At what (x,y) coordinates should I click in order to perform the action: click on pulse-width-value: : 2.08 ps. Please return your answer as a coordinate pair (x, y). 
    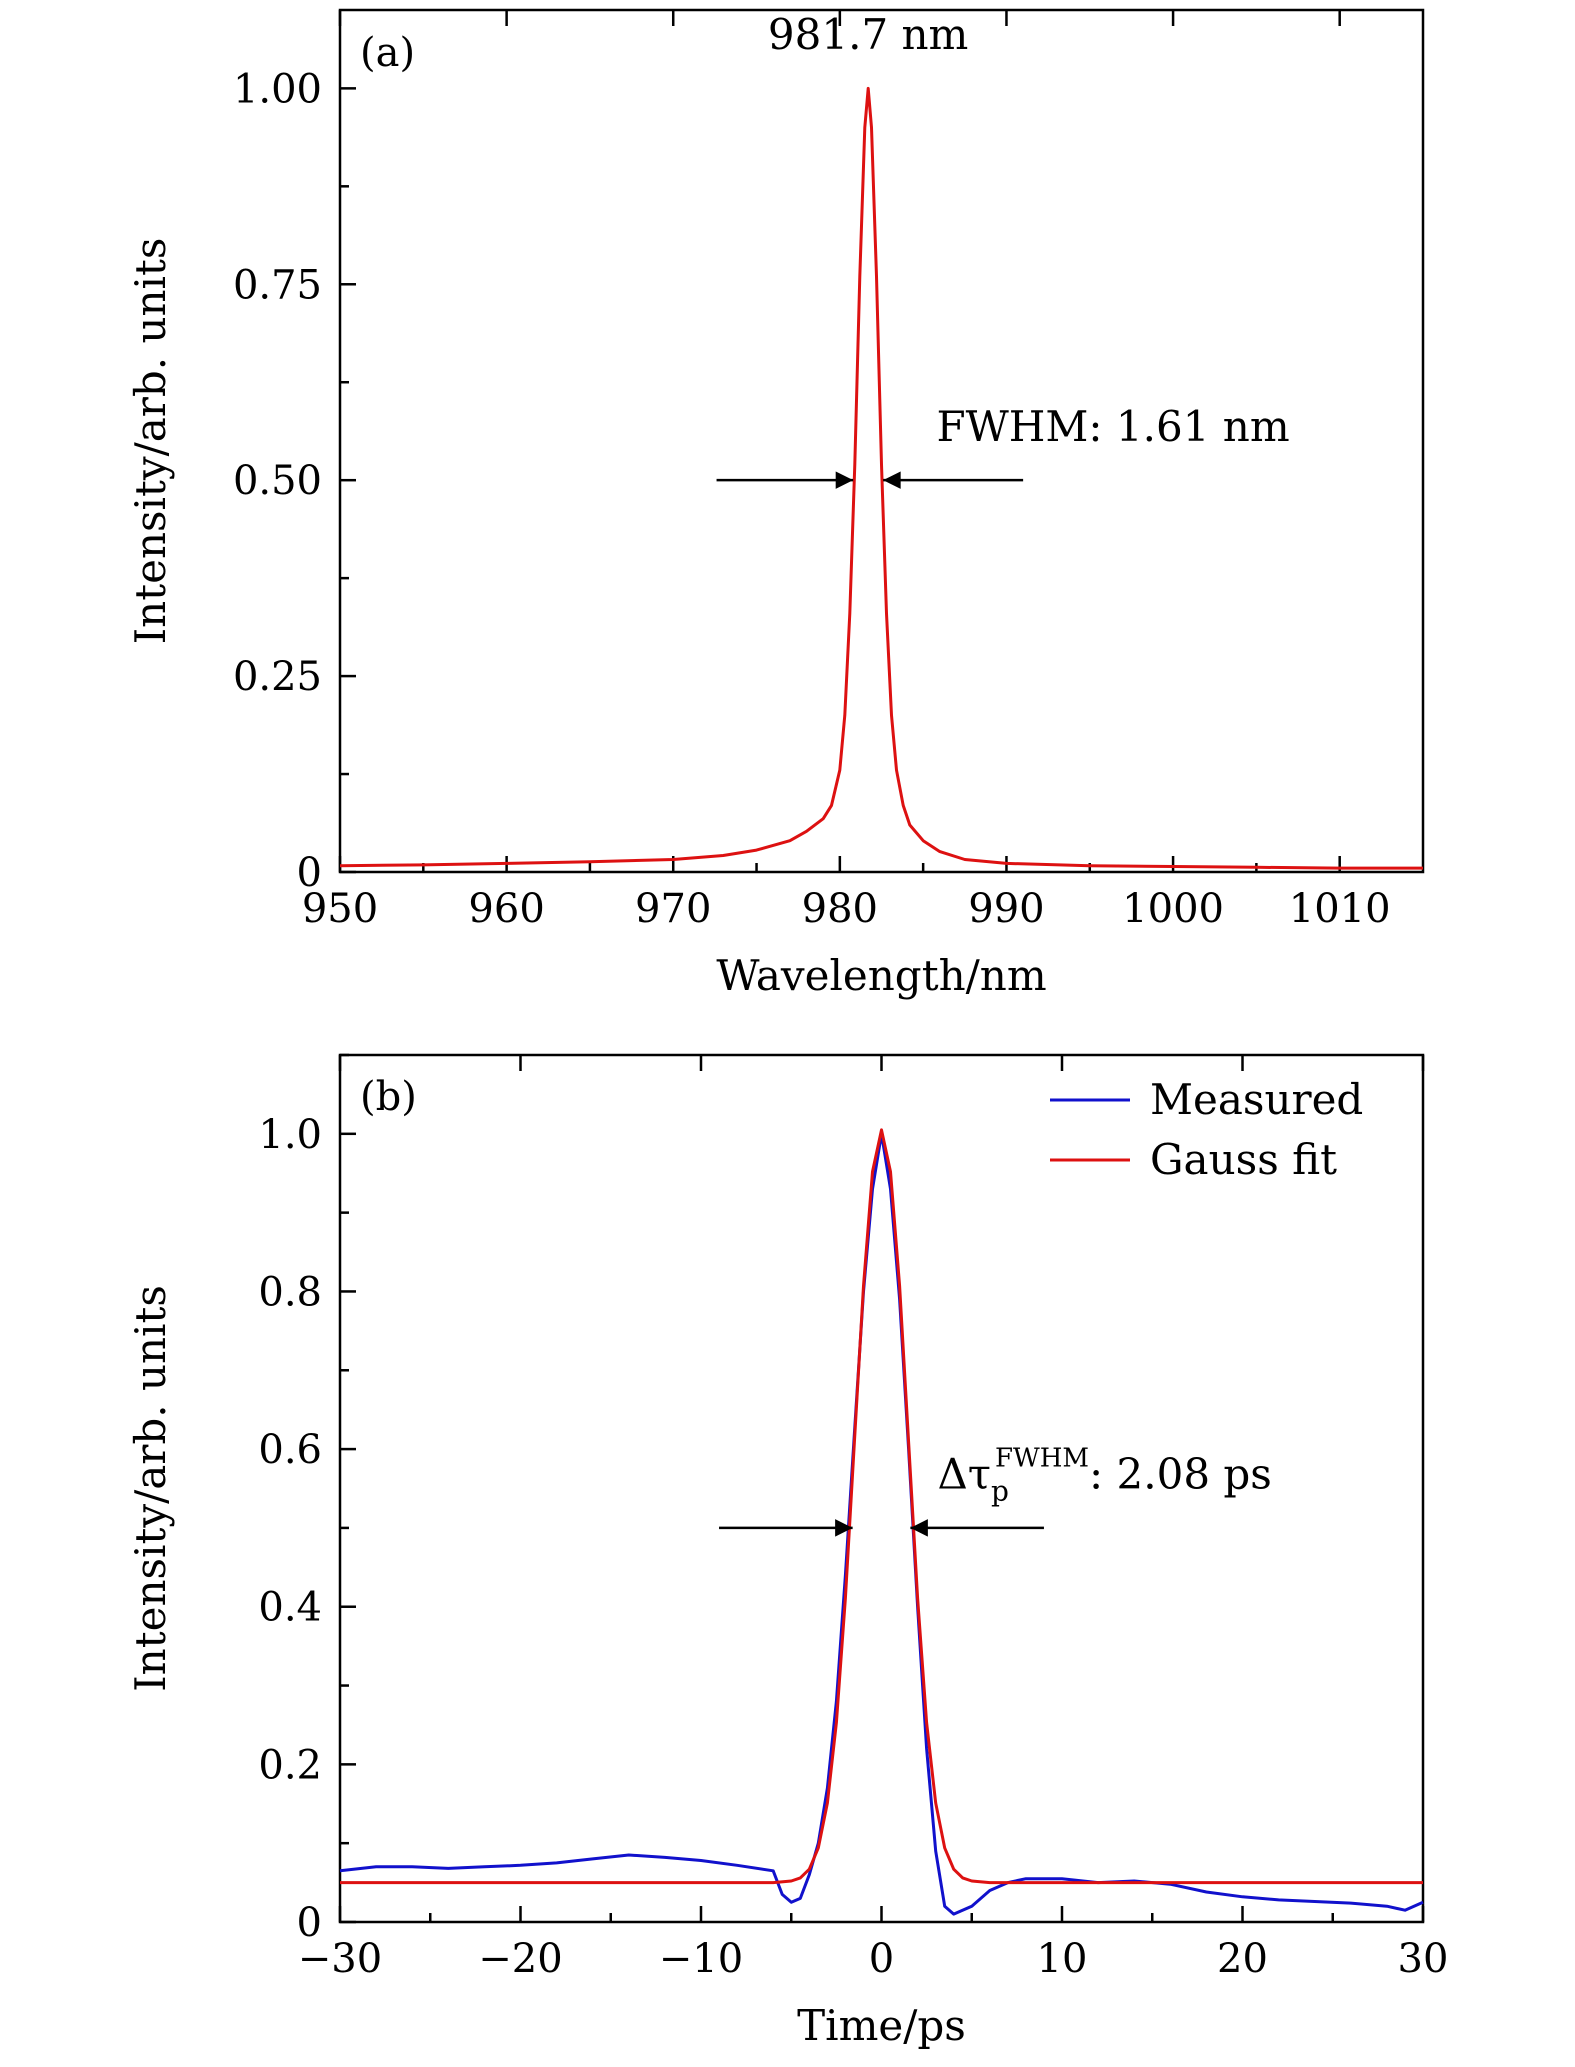
    Looking at the image, I should click on (1180, 1474).